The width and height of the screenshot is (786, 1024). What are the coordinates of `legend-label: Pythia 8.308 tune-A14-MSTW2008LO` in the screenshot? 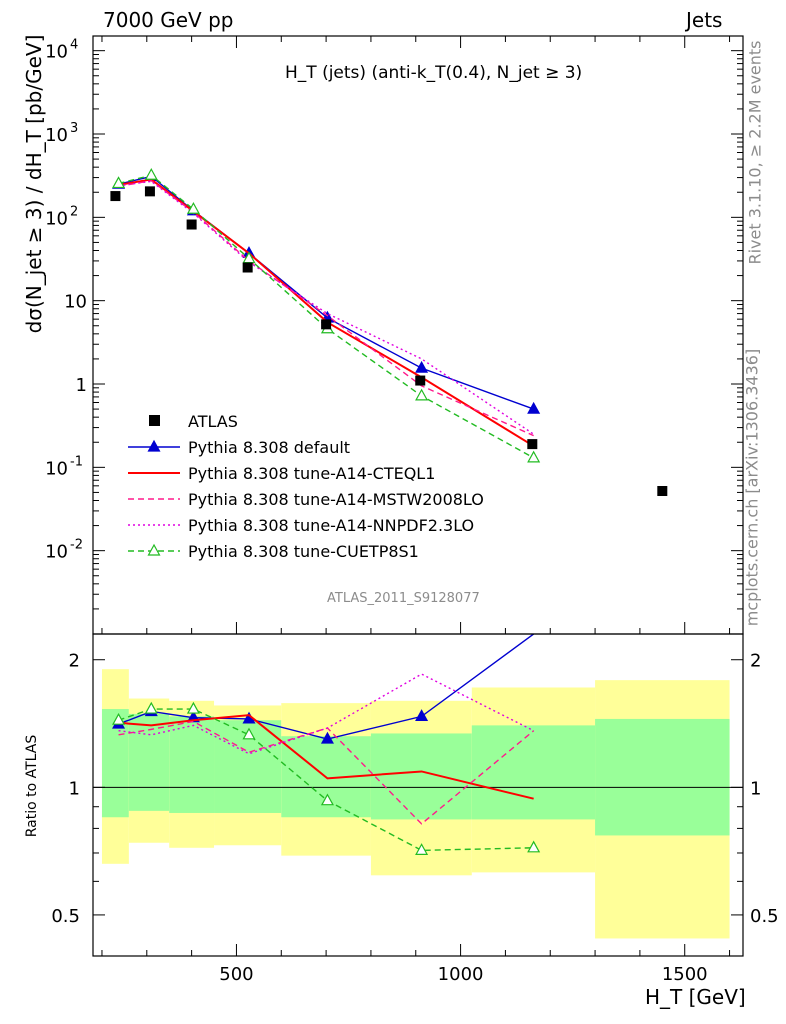 It's located at (336, 499).